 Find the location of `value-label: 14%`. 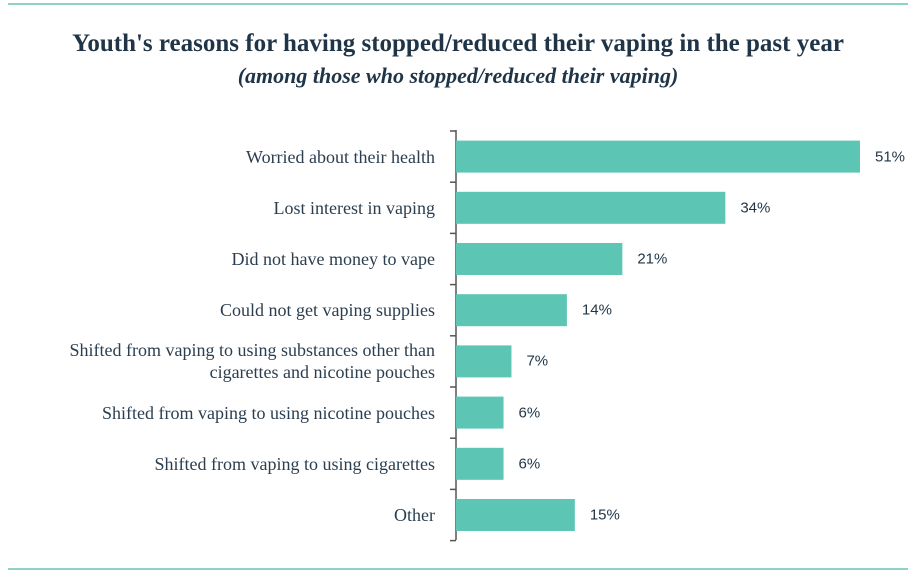

value-label: 14% is located at coordinates (596, 310).